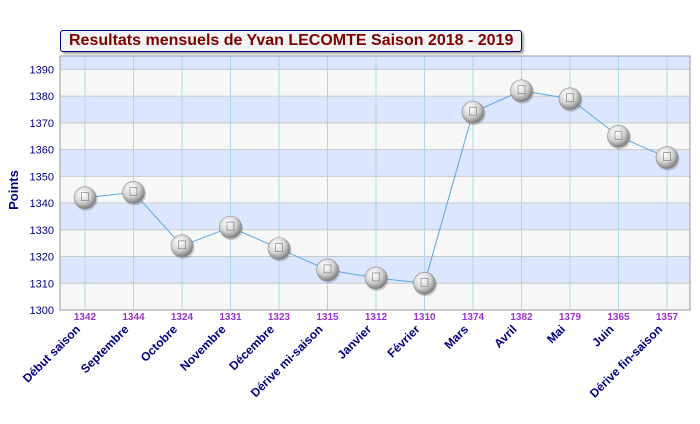 The height and width of the screenshot is (424, 700). What do you see at coordinates (327, 317) in the screenshot?
I see `data-label: 1315` at bounding box center [327, 317].